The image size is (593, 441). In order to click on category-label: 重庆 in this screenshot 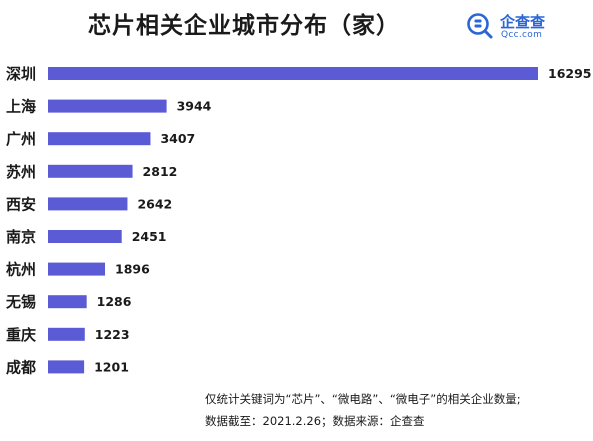, I will do `click(21, 335)`.